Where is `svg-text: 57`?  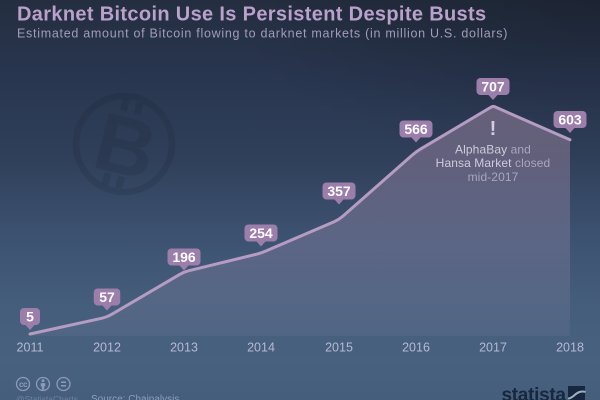
svg-text: 57 is located at coordinates (107, 297).